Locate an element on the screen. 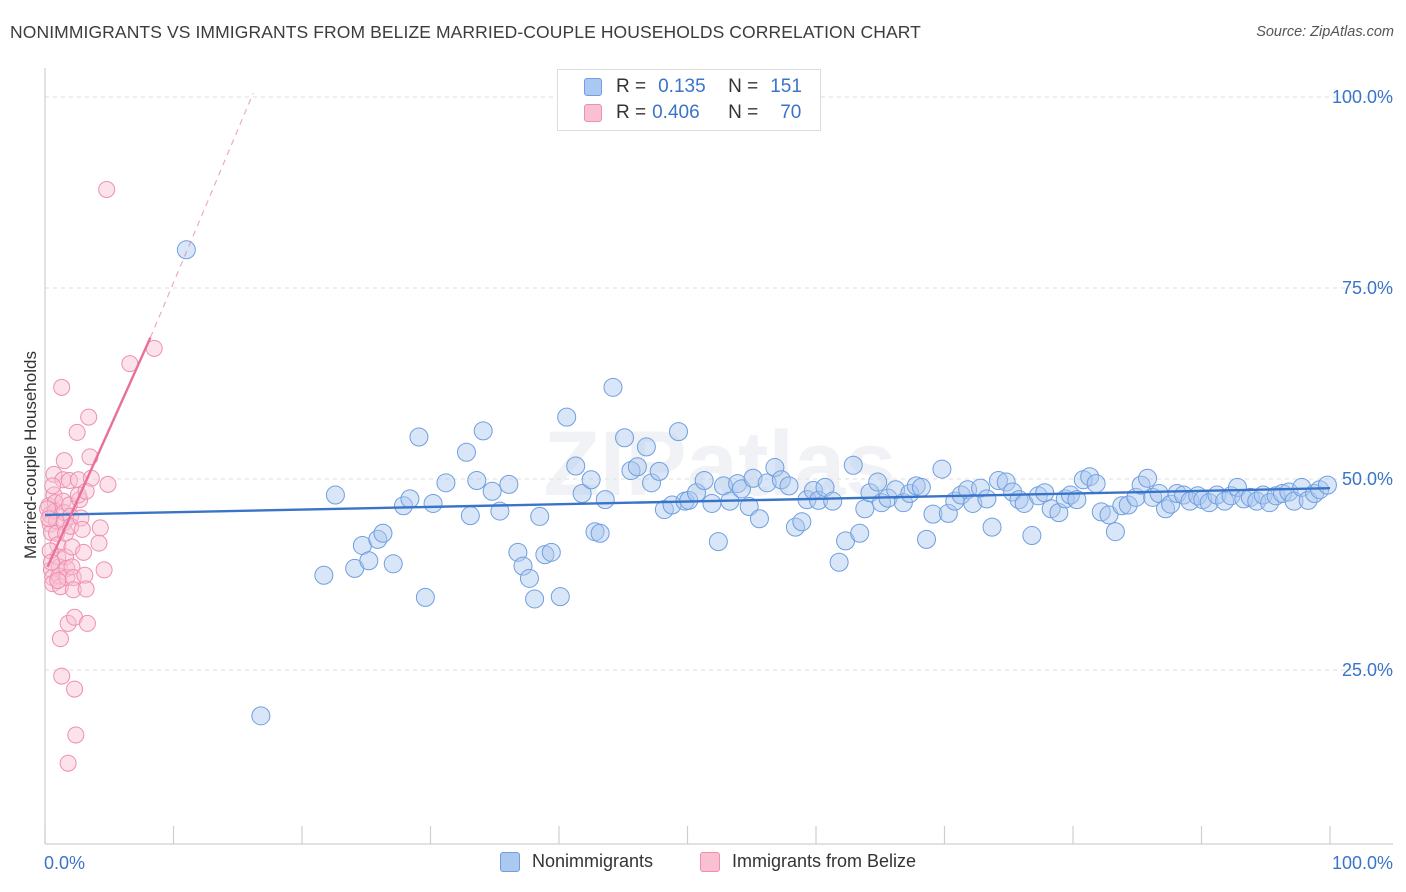 Image resolution: width=1406 pixels, height=892 pixels. bottom-legend-label: Nonimmigrants is located at coordinates (593, 861).